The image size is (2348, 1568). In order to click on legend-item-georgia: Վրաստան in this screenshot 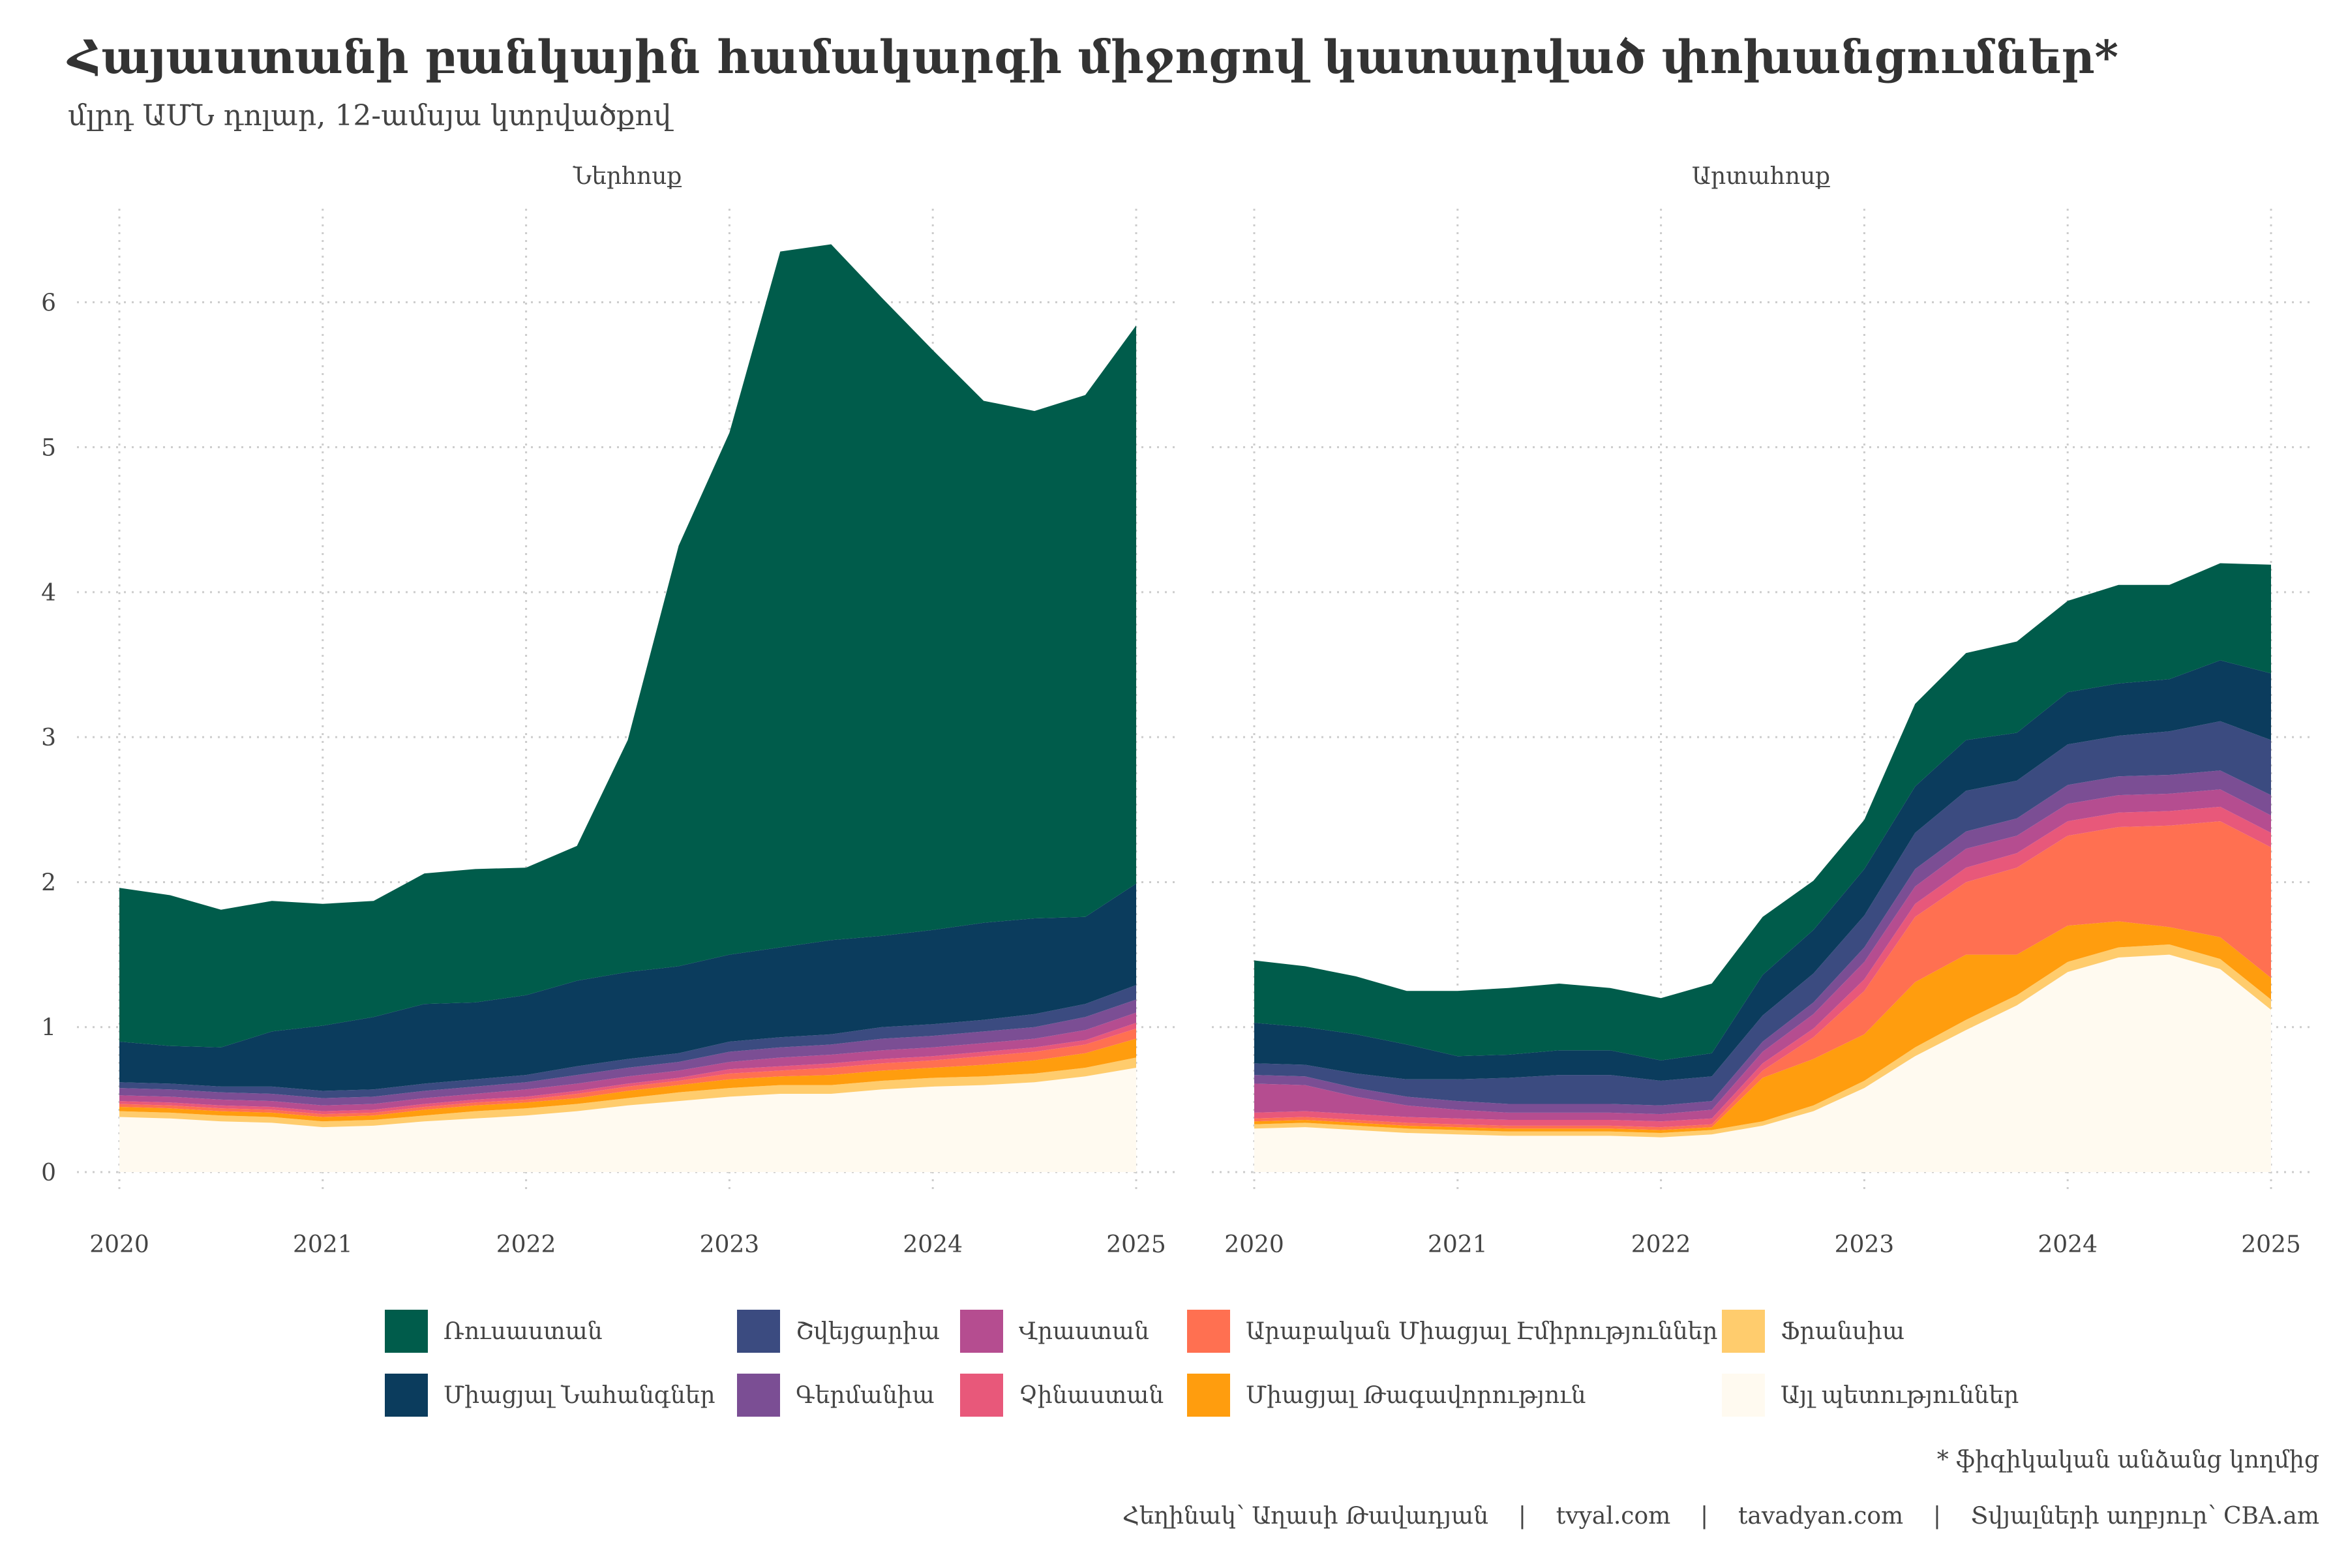, I will do `click(1055, 1331)`.